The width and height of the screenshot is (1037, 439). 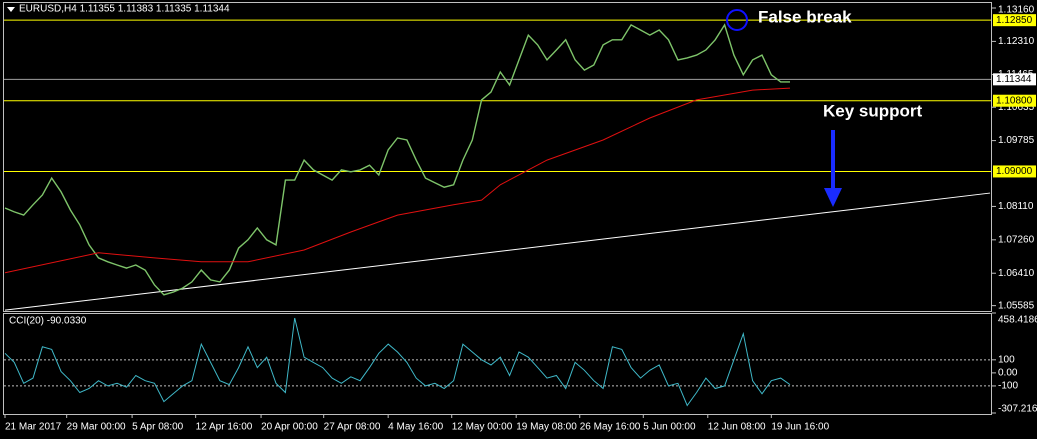 What do you see at coordinates (1016, 10) in the screenshot?
I see `y-tick-label: 1.13160` at bounding box center [1016, 10].